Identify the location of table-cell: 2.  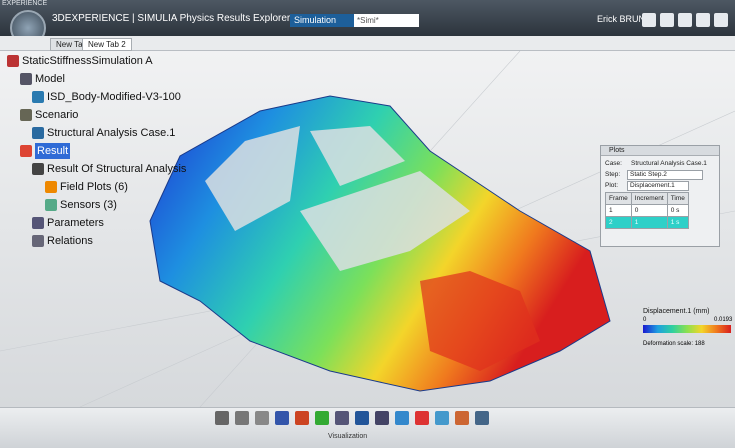
(618, 222).